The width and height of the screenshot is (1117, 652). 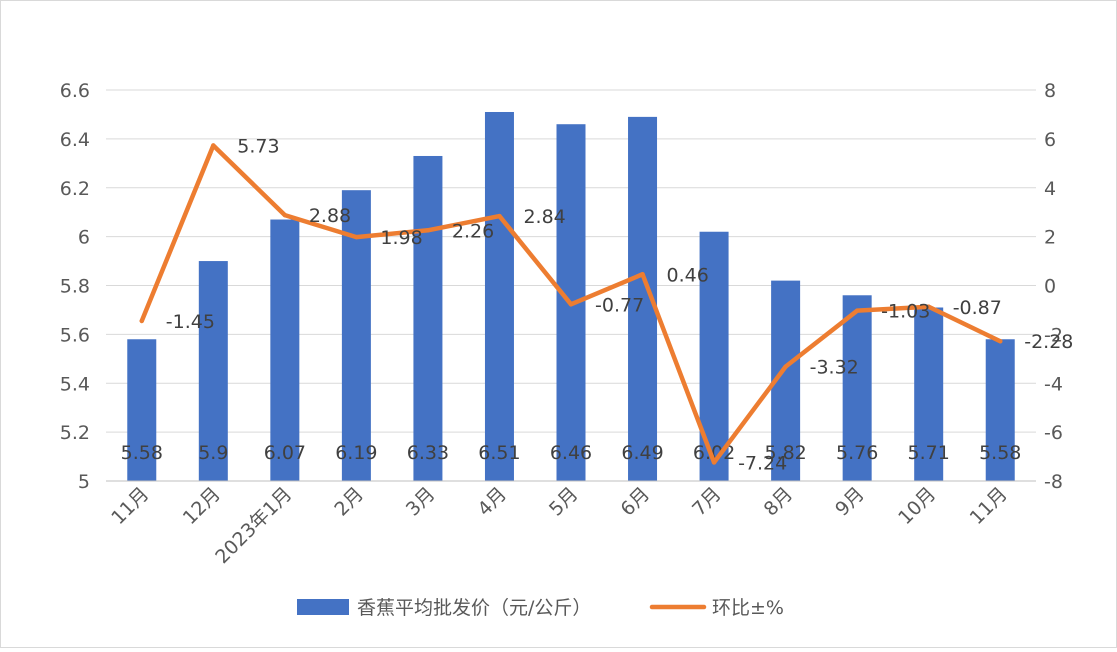 What do you see at coordinates (75, 335) in the screenshot?
I see `left-tick-label: 5.6` at bounding box center [75, 335].